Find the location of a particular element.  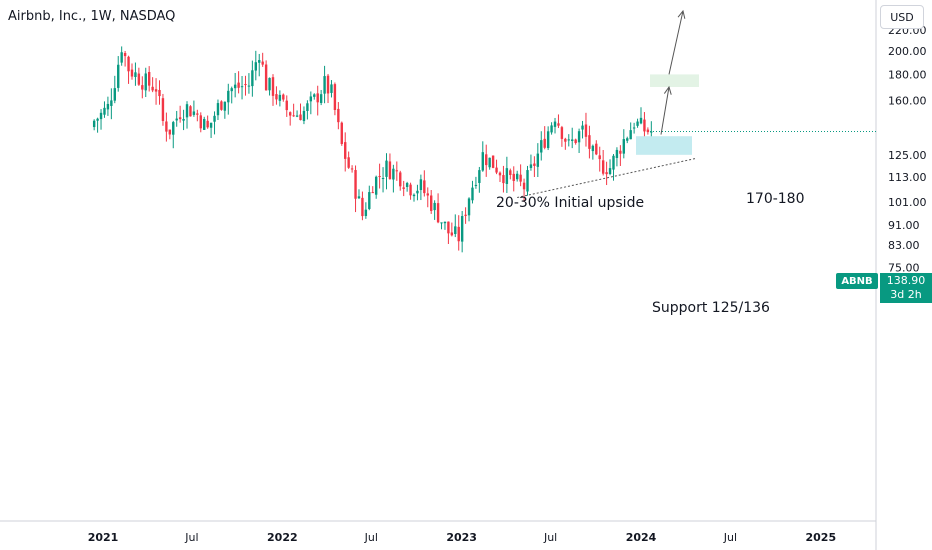

time-tick-label: 2021 is located at coordinates (103, 537).